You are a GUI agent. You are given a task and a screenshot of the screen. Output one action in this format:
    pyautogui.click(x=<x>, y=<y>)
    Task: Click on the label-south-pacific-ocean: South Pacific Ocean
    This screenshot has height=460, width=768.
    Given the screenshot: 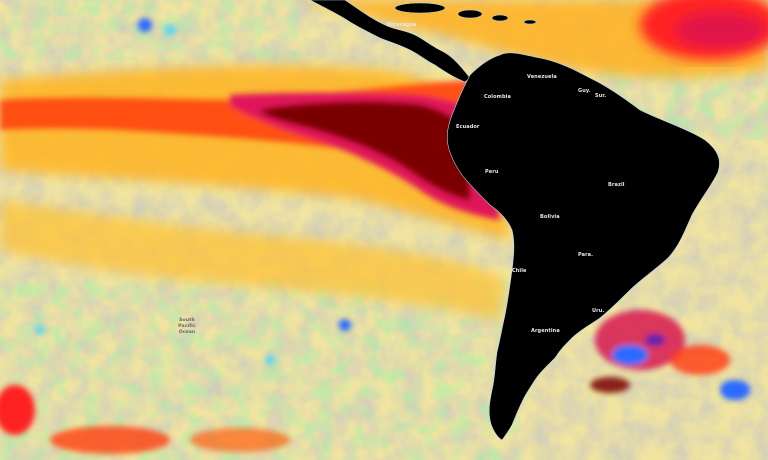 What is the action you would take?
    pyautogui.click(x=187, y=327)
    